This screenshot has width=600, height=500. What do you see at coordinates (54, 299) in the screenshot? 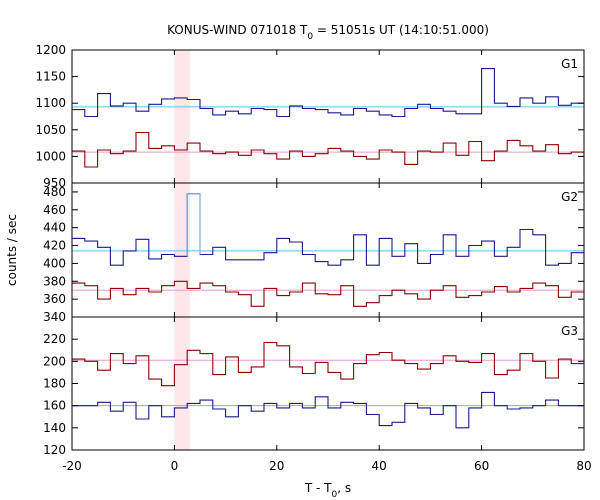
I see `y-tick-label: 360` at bounding box center [54, 299].